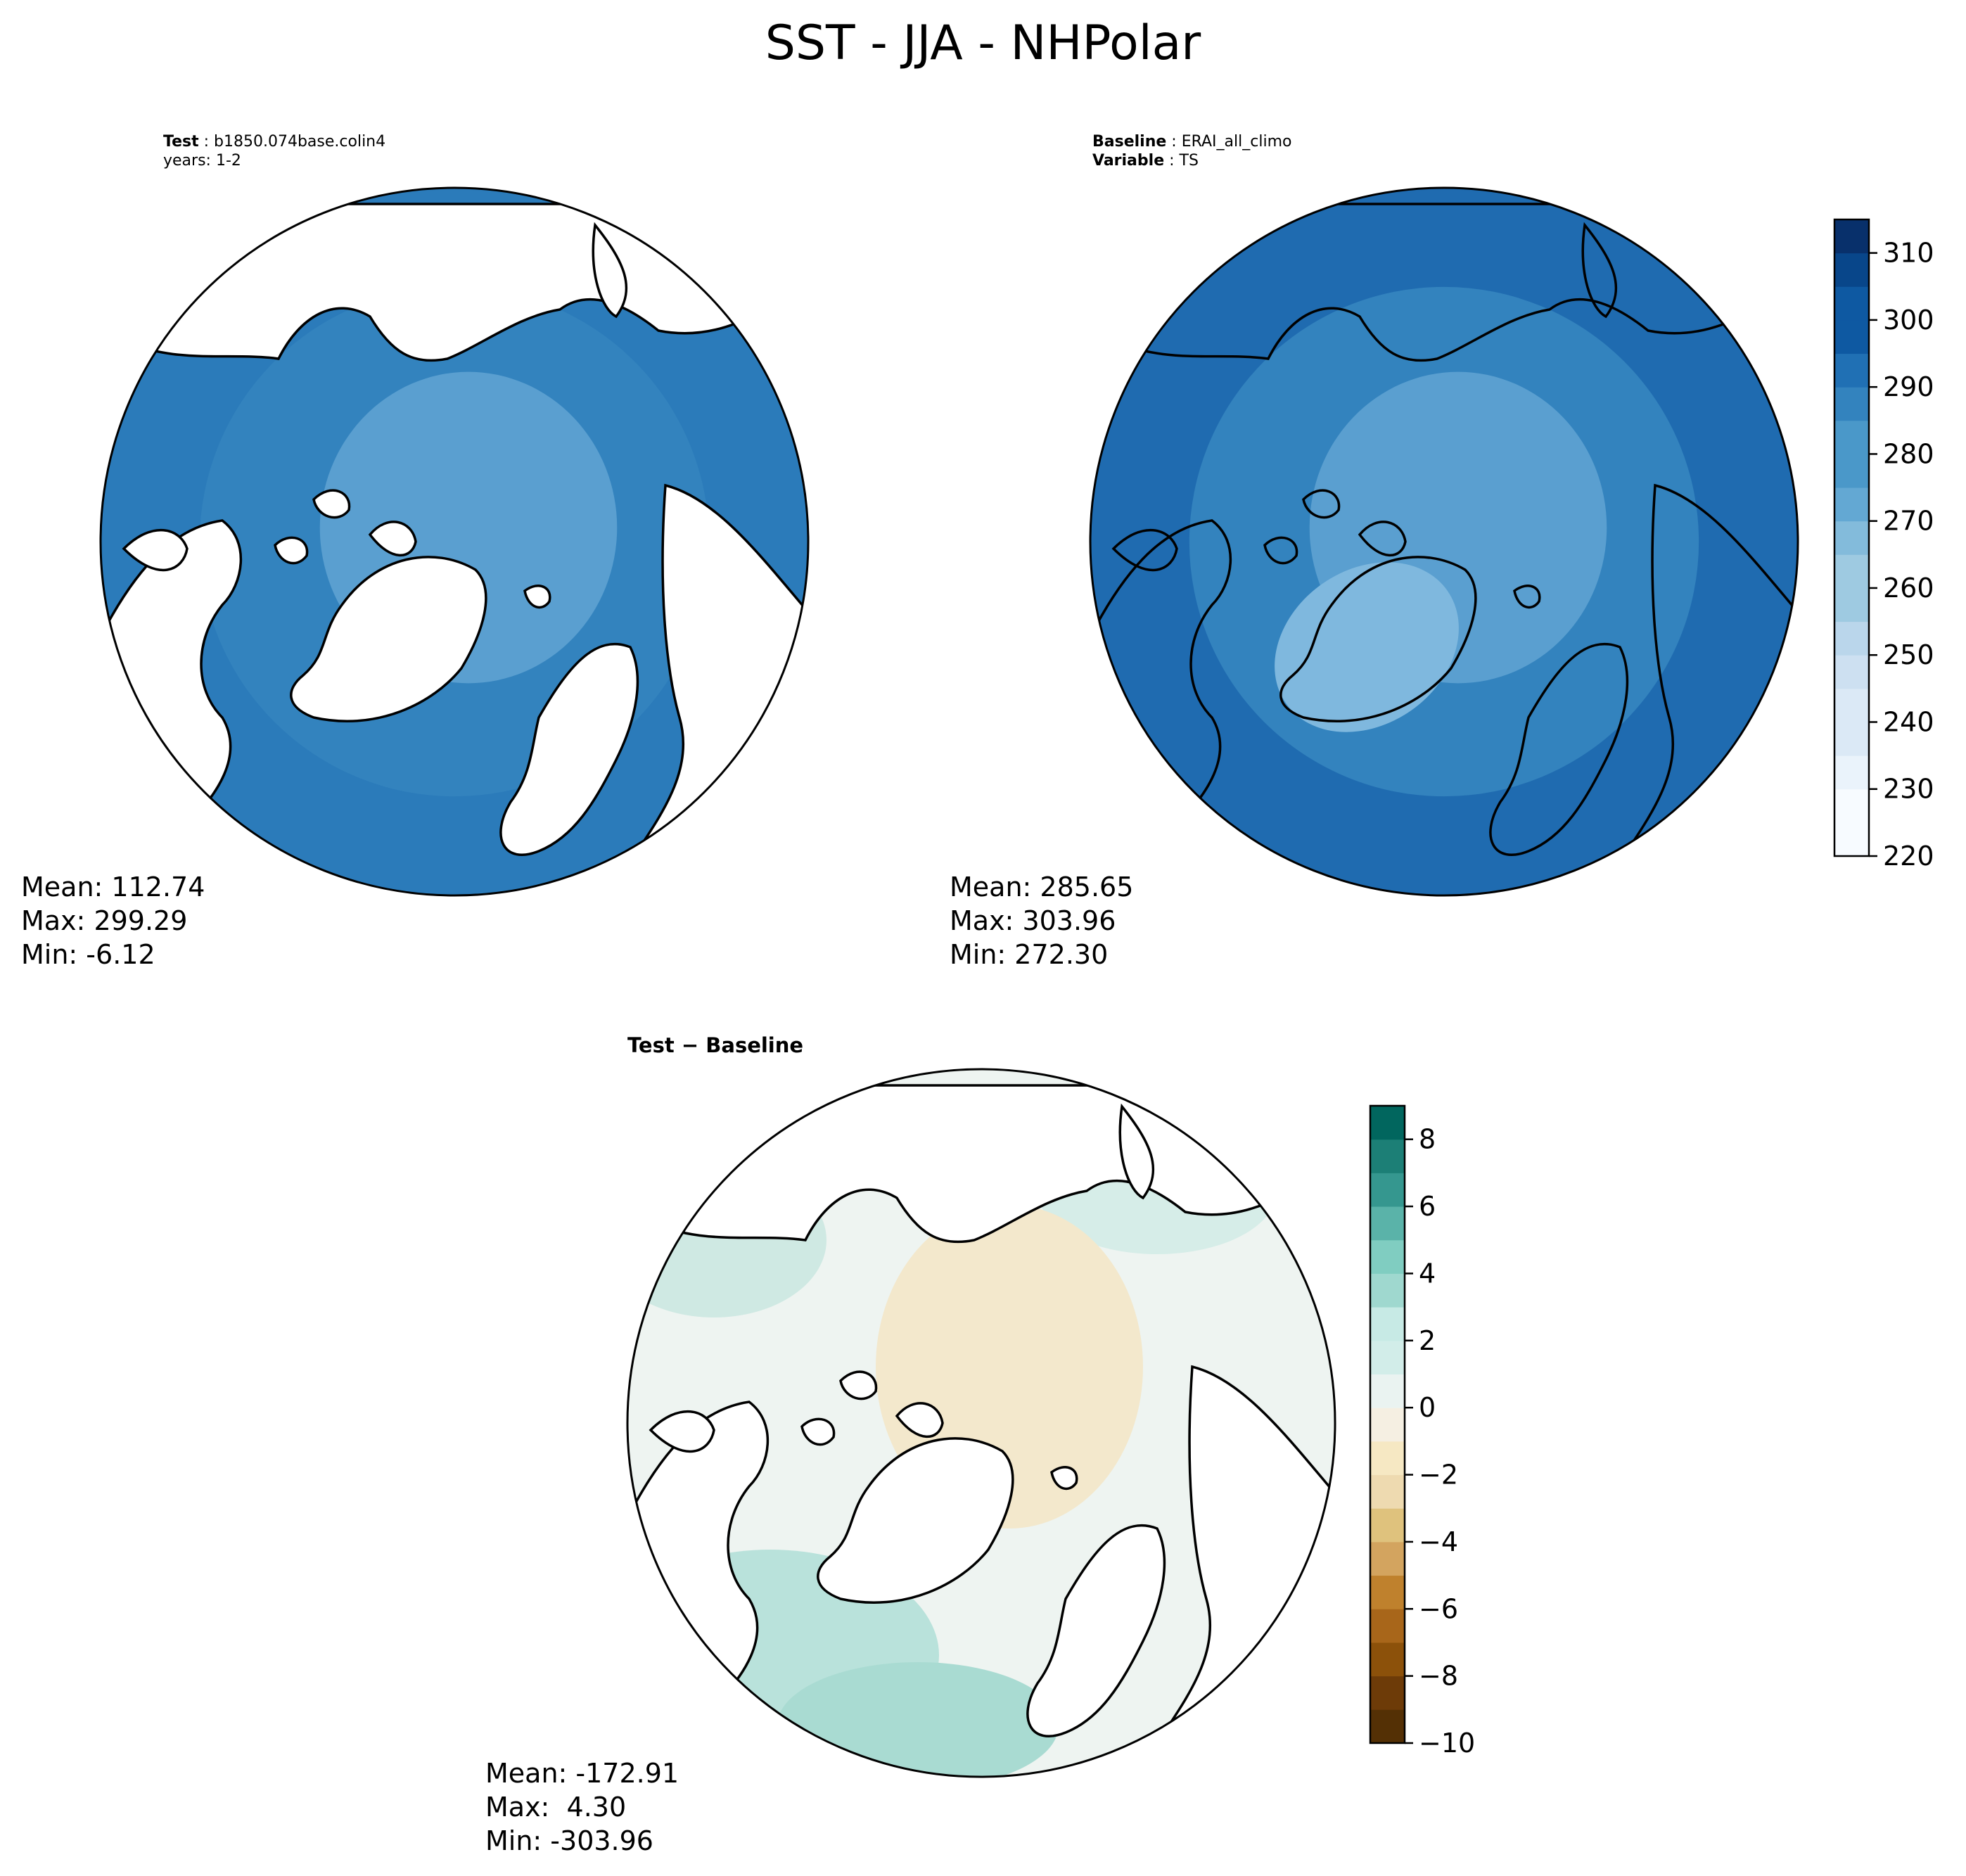  I want to click on blues-colorbar: 220 230 240 250 260 270 280 290 300 310, so click(1883, 545).